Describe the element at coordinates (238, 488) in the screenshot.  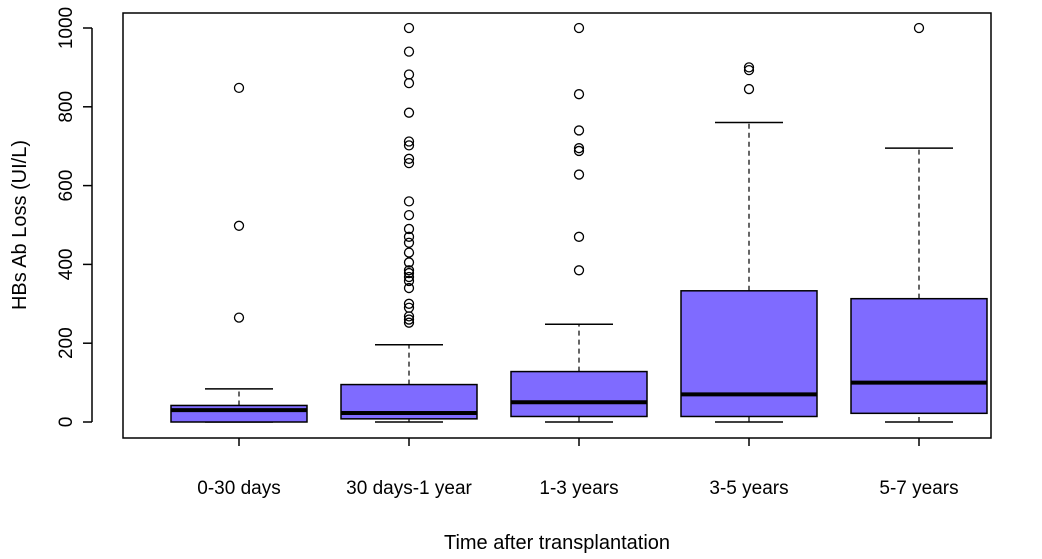
I see `x-tick-label: 0-30 days` at that location.